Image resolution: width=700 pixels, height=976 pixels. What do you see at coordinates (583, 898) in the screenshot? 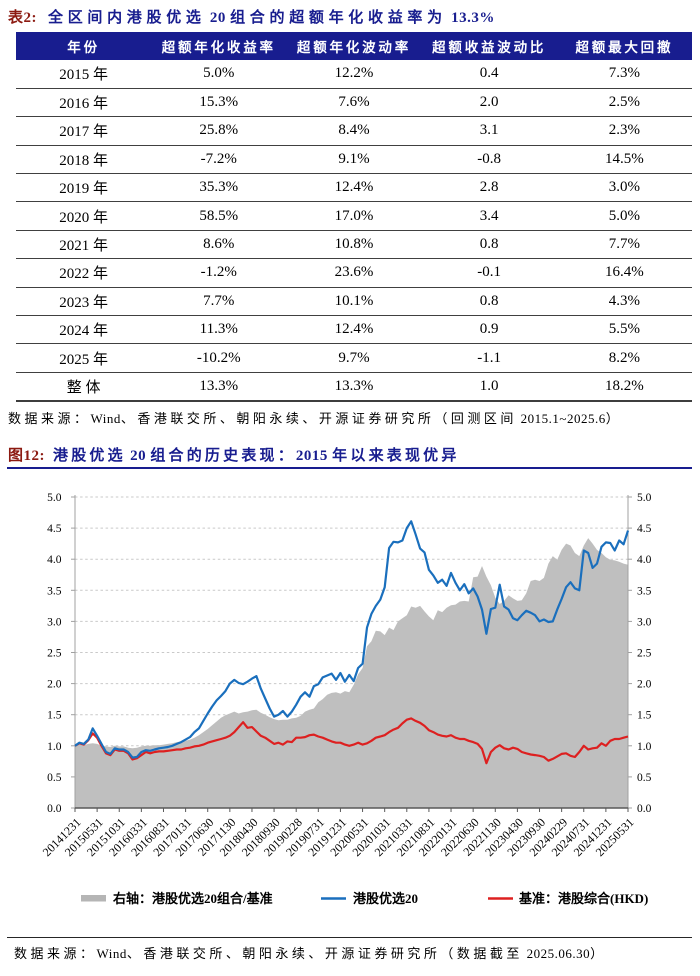
I see `svg-text: 基准：港股综合(HKD)` at bounding box center [583, 898].